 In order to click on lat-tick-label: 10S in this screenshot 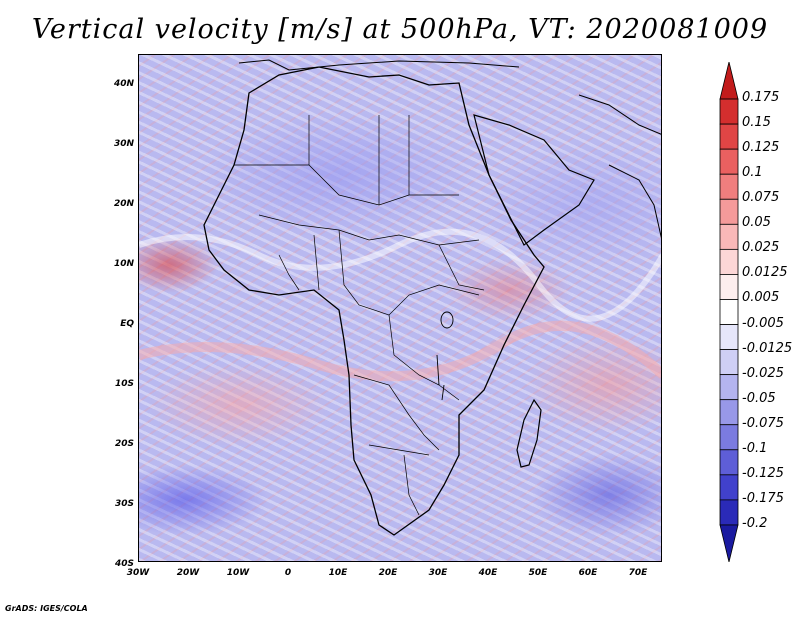, I will do `click(124, 384)`.